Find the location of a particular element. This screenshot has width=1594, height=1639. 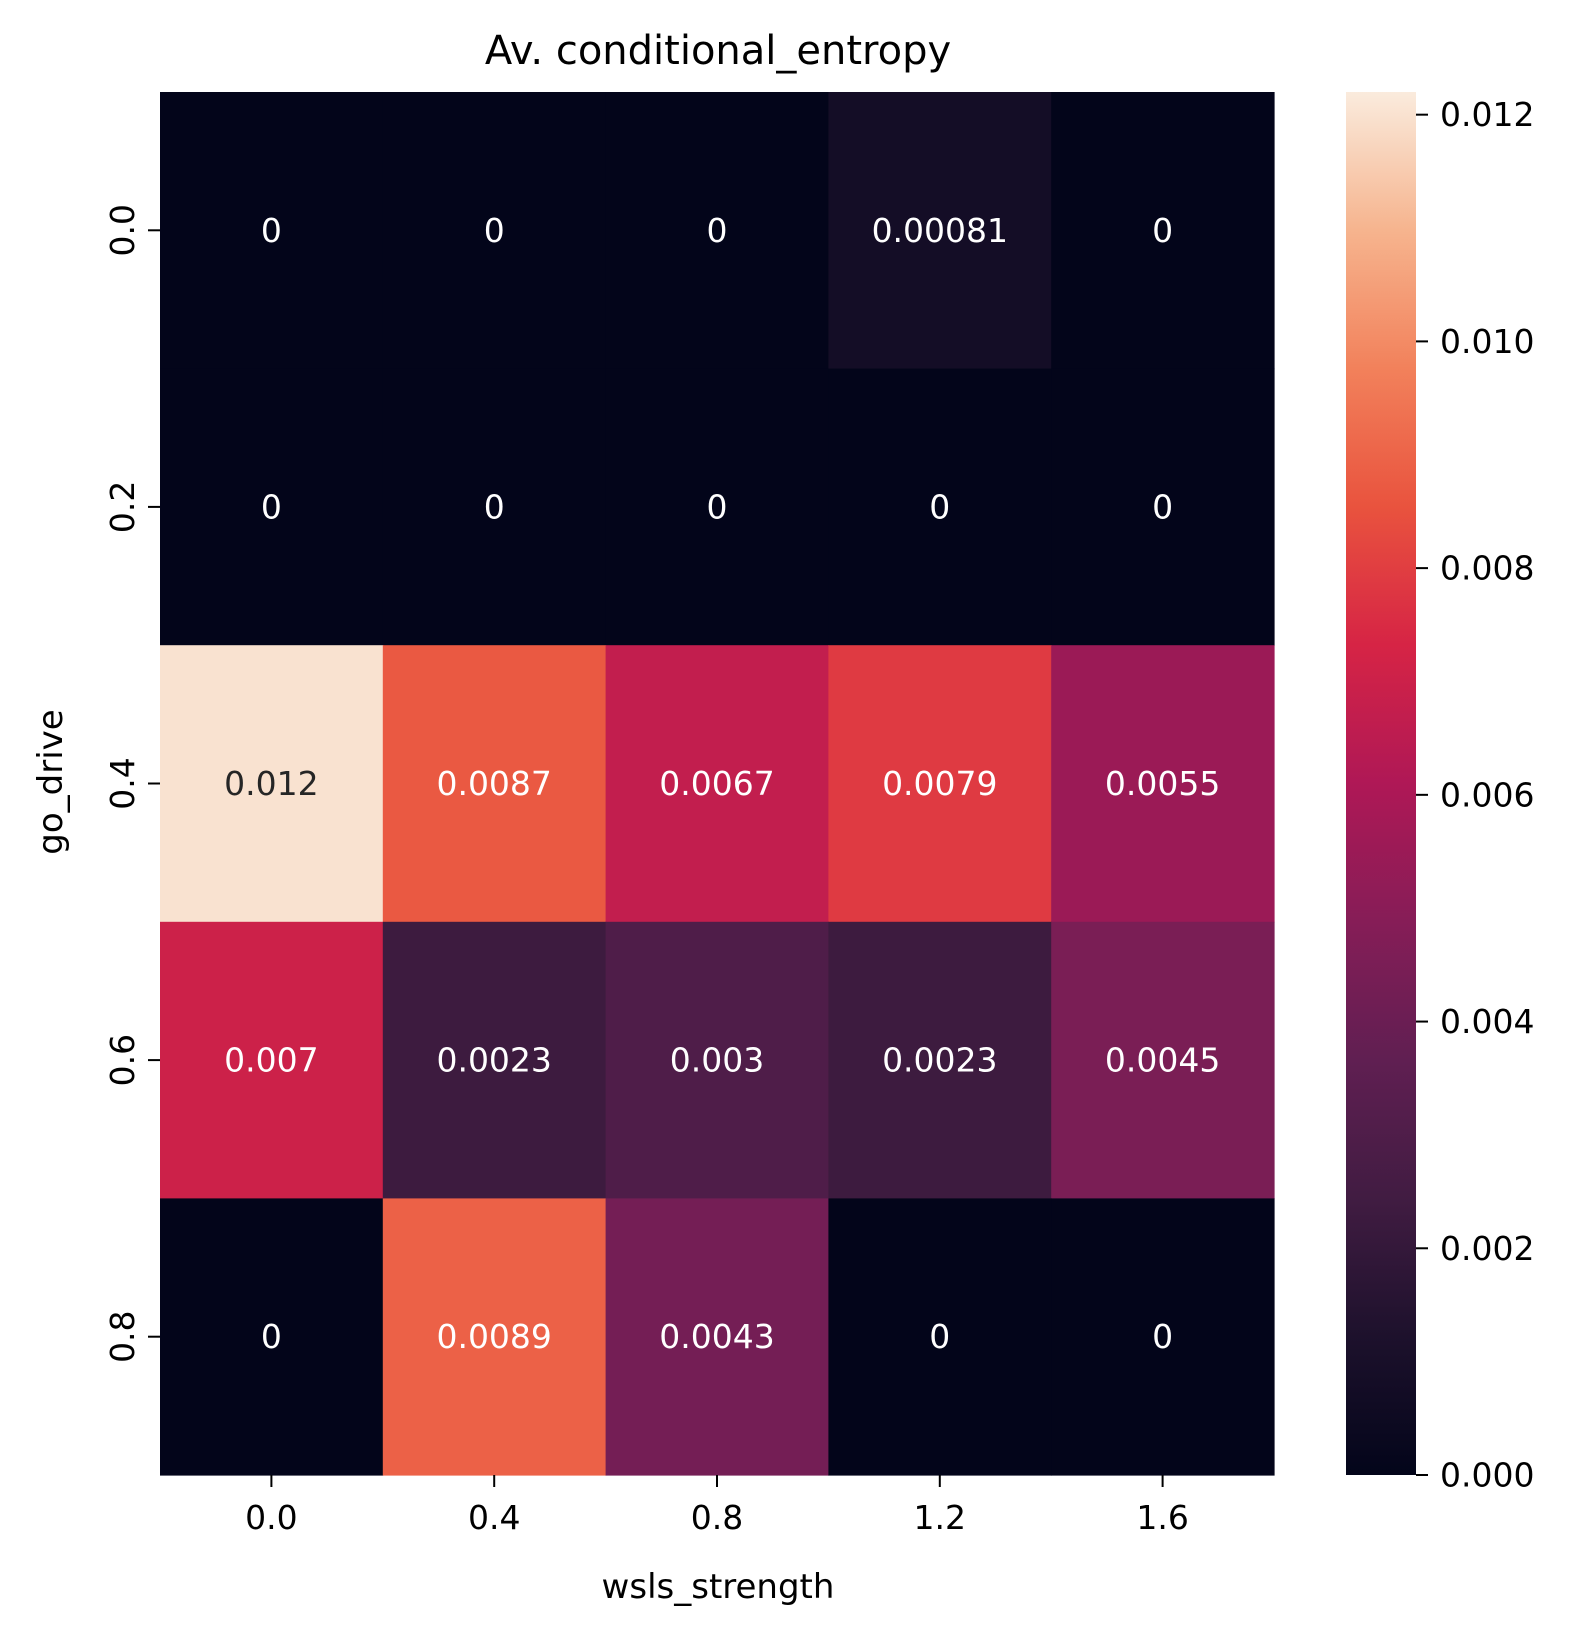

y-tick-label: 0.8 is located at coordinates (122, 1336).